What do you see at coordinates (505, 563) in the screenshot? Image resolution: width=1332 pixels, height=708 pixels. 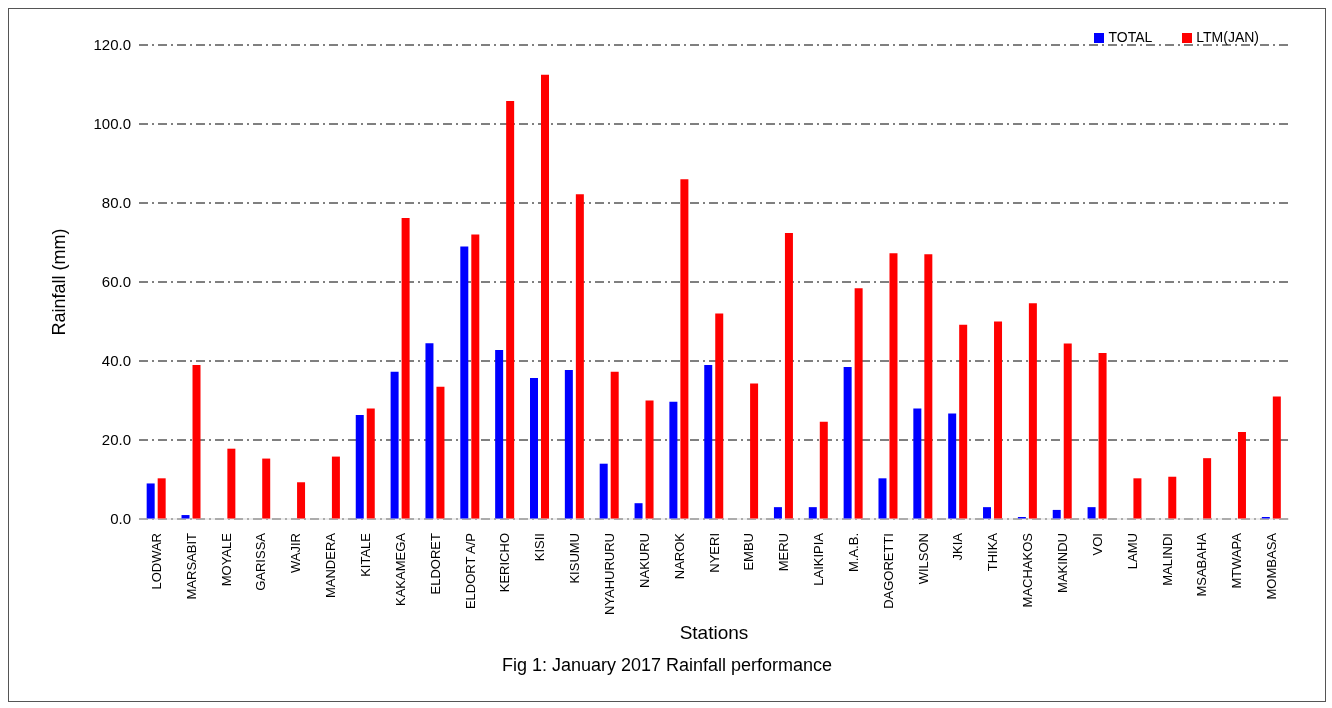 I see `x-tick-label: KERICHO` at bounding box center [505, 563].